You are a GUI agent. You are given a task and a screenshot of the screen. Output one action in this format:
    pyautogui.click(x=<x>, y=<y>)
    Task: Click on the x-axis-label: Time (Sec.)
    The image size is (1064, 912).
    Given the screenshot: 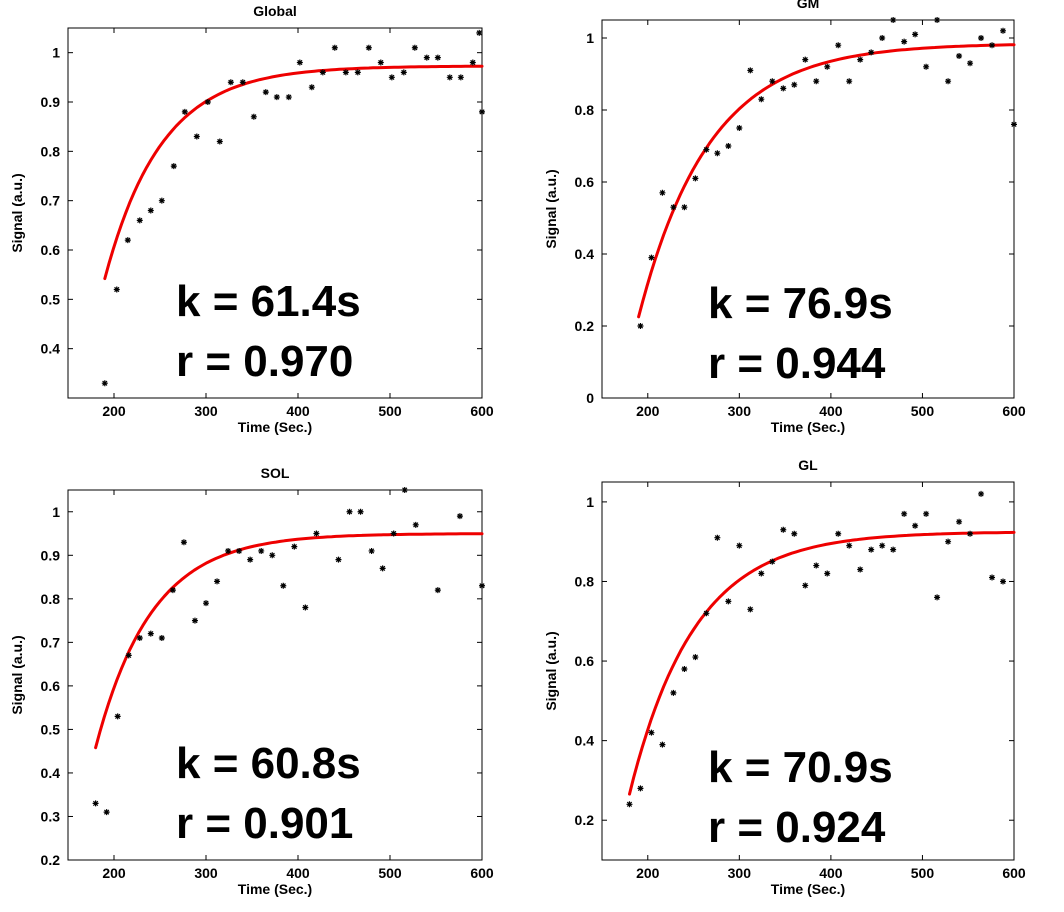 What is the action you would take?
    pyautogui.click(x=275, y=889)
    